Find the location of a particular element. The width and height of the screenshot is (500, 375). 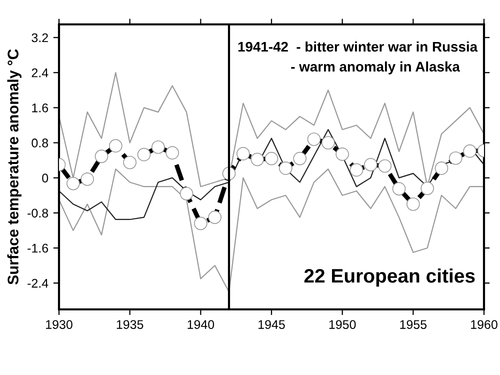

y-tick-label: 3.2 is located at coordinates (40, 37).